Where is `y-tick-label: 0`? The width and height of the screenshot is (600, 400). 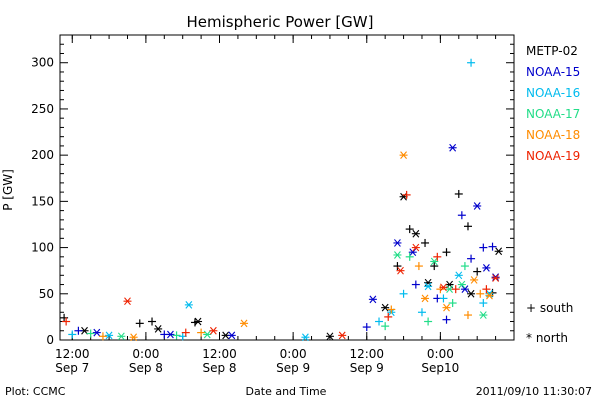
y-tick-label: 0 is located at coordinates (50, 340).